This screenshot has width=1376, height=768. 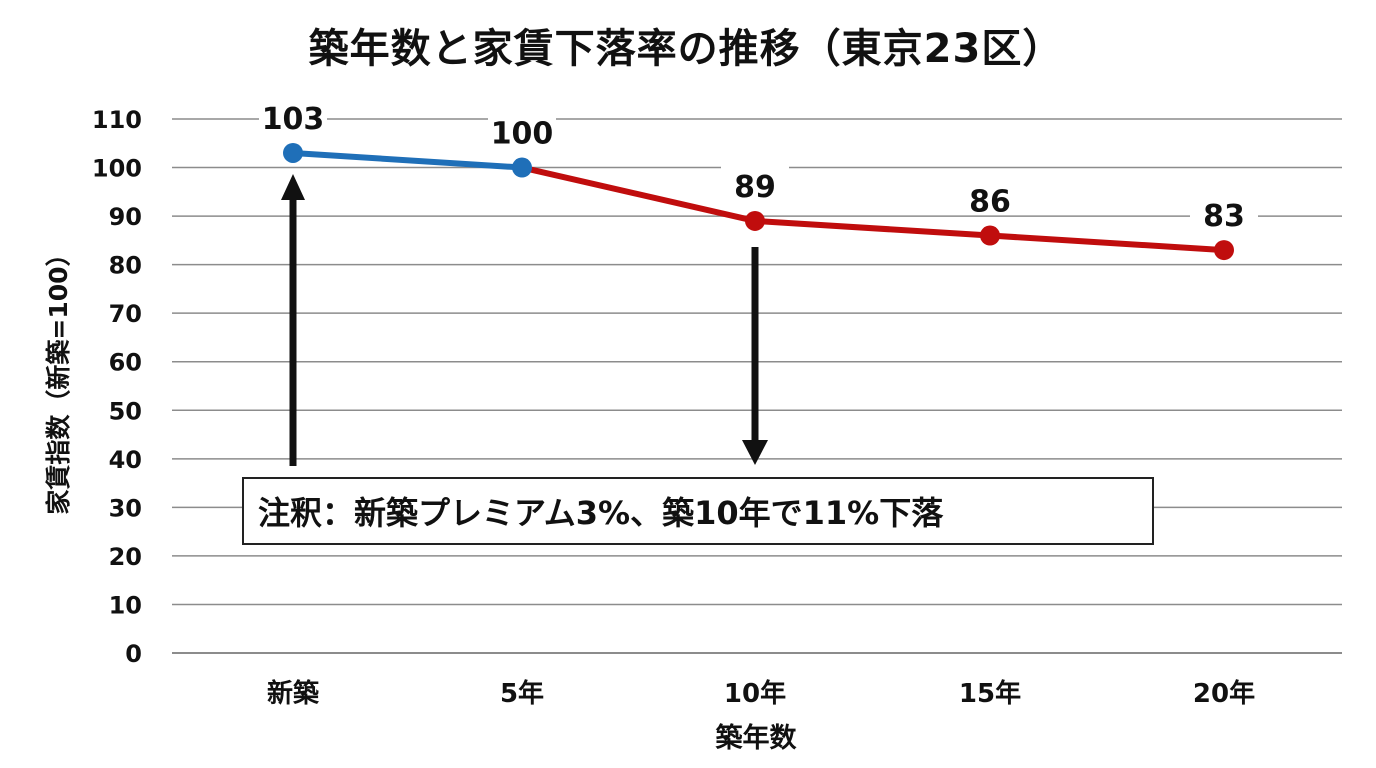 What do you see at coordinates (601, 513) in the screenshot?
I see `annotation-text: 注釈：新築プレミアム3%、築10年で11%下落` at bounding box center [601, 513].